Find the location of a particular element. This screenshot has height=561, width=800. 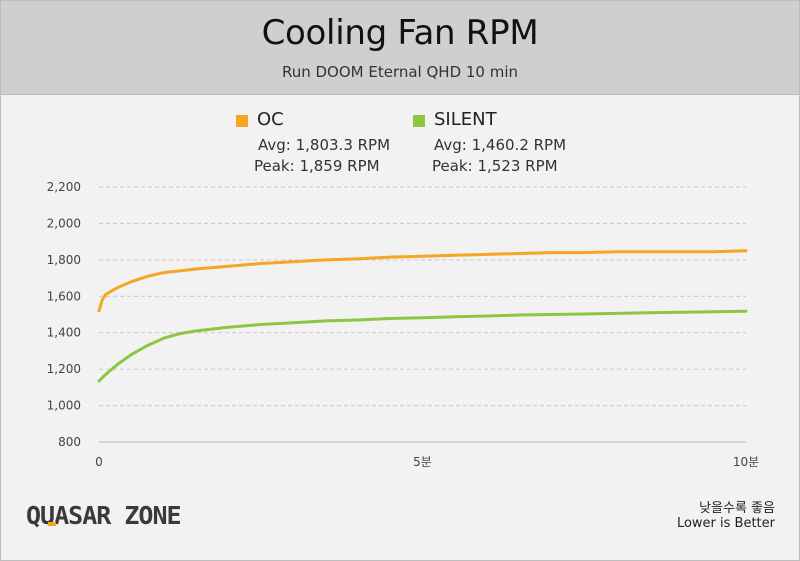

legend-silent-swatch is located at coordinates (419, 121).